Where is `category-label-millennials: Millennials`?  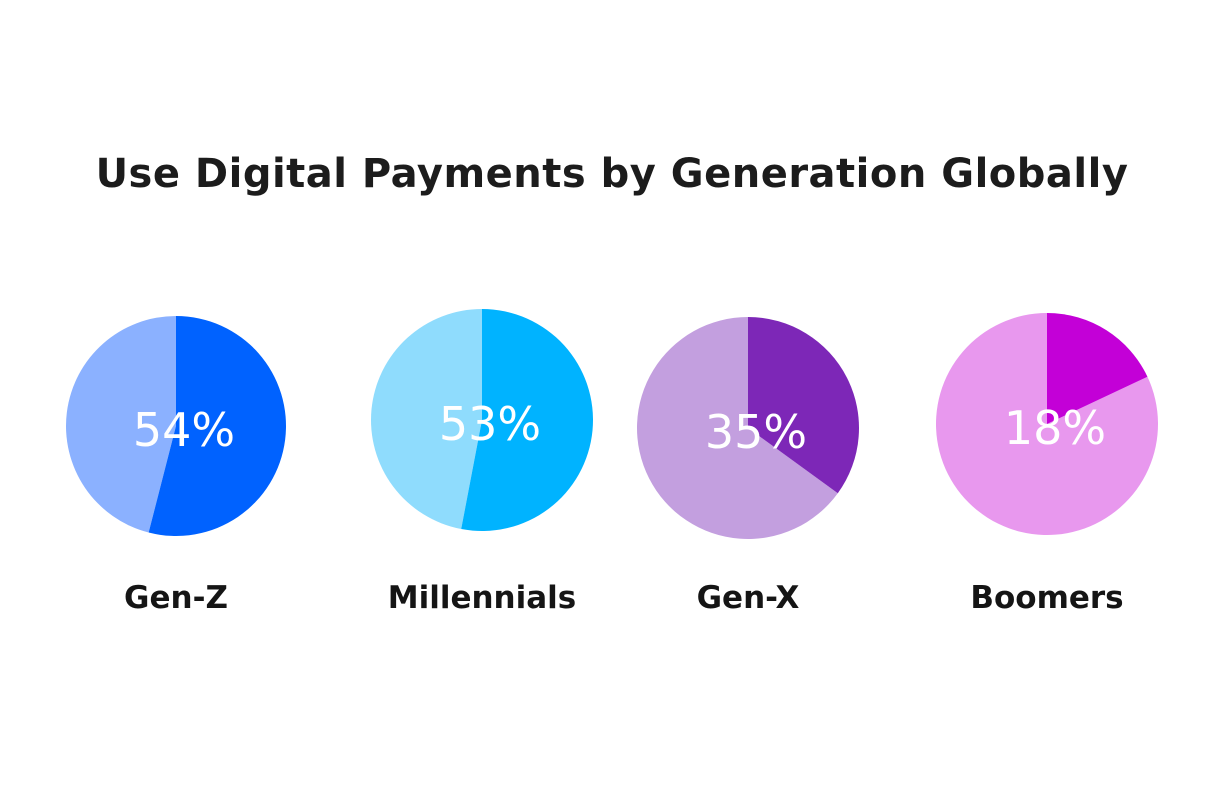 category-label-millennials: Millennials is located at coordinates (482, 598).